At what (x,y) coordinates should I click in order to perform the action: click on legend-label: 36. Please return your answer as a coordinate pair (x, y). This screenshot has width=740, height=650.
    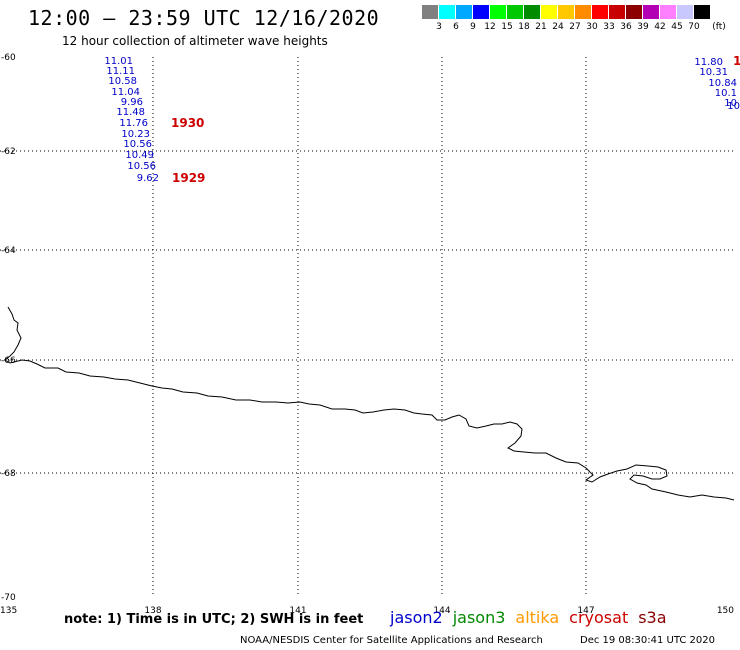
    Looking at the image, I should click on (626, 27).